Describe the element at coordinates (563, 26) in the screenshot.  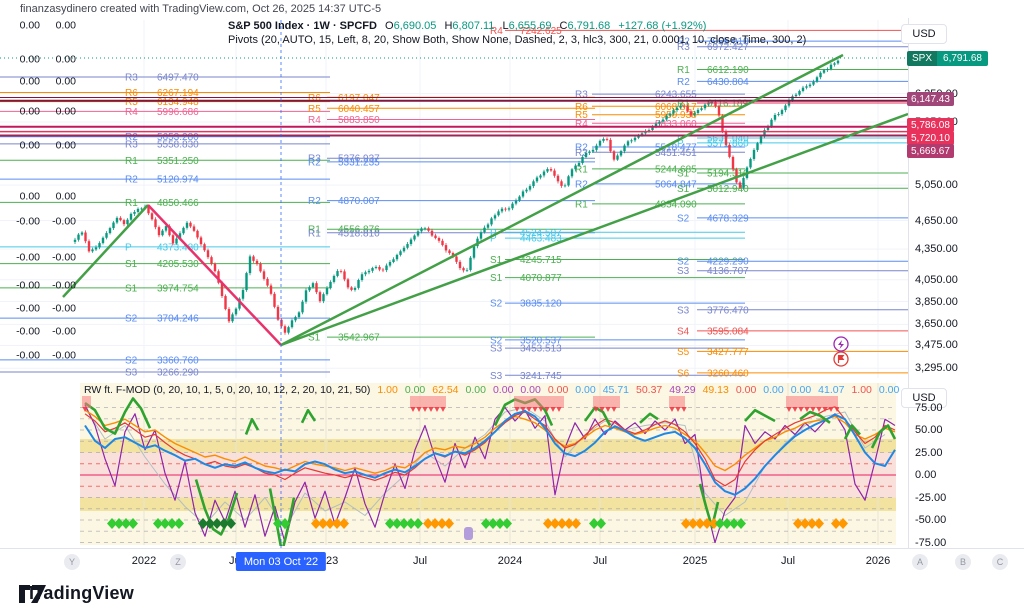
I see `close-label: C` at that location.